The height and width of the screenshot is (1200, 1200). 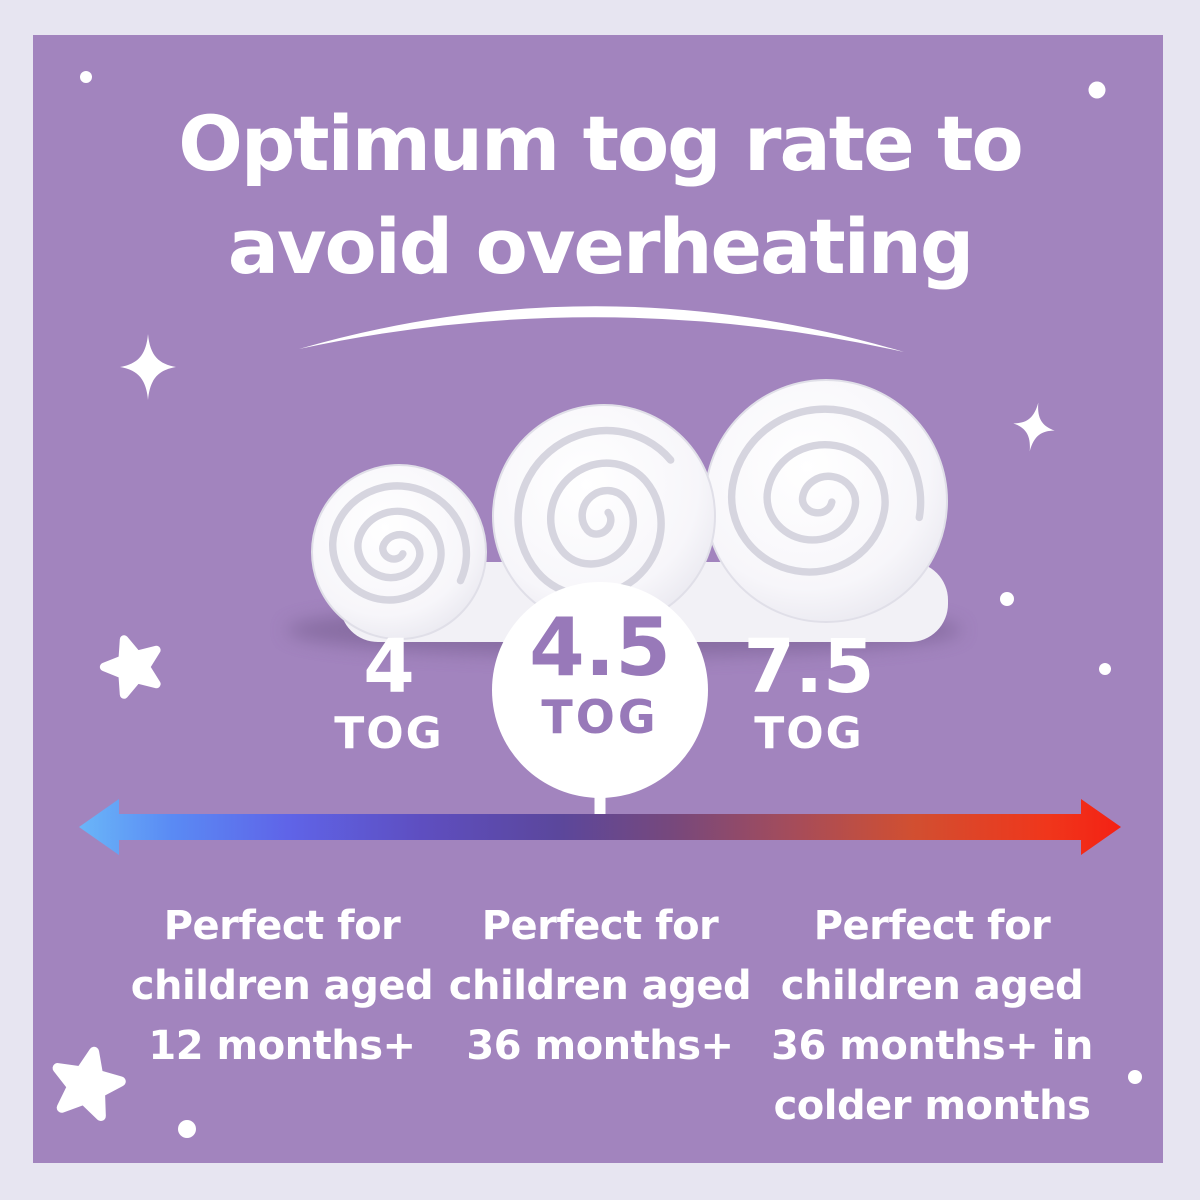 What do you see at coordinates (399, 552) in the screenshot?
I see `duvet-roll-small` at bounding box center [399, 552].